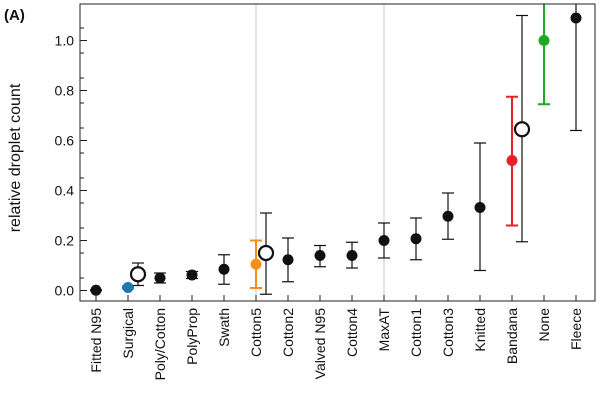  I want to click on x-tick-label-cotton4: Cotton4, so click(352, 332).